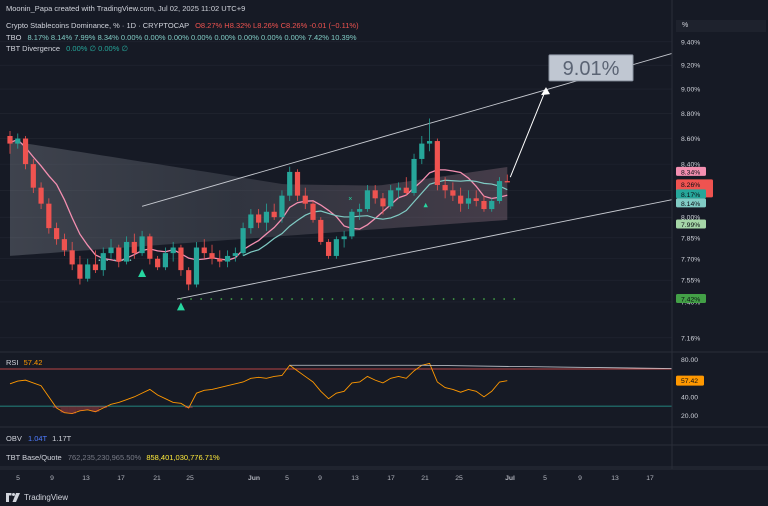 This screenshot has width=768, height=506. Describe the element at coordinates (580, 478) in the screenshot. I see `time-tick-label: 9` at that location.